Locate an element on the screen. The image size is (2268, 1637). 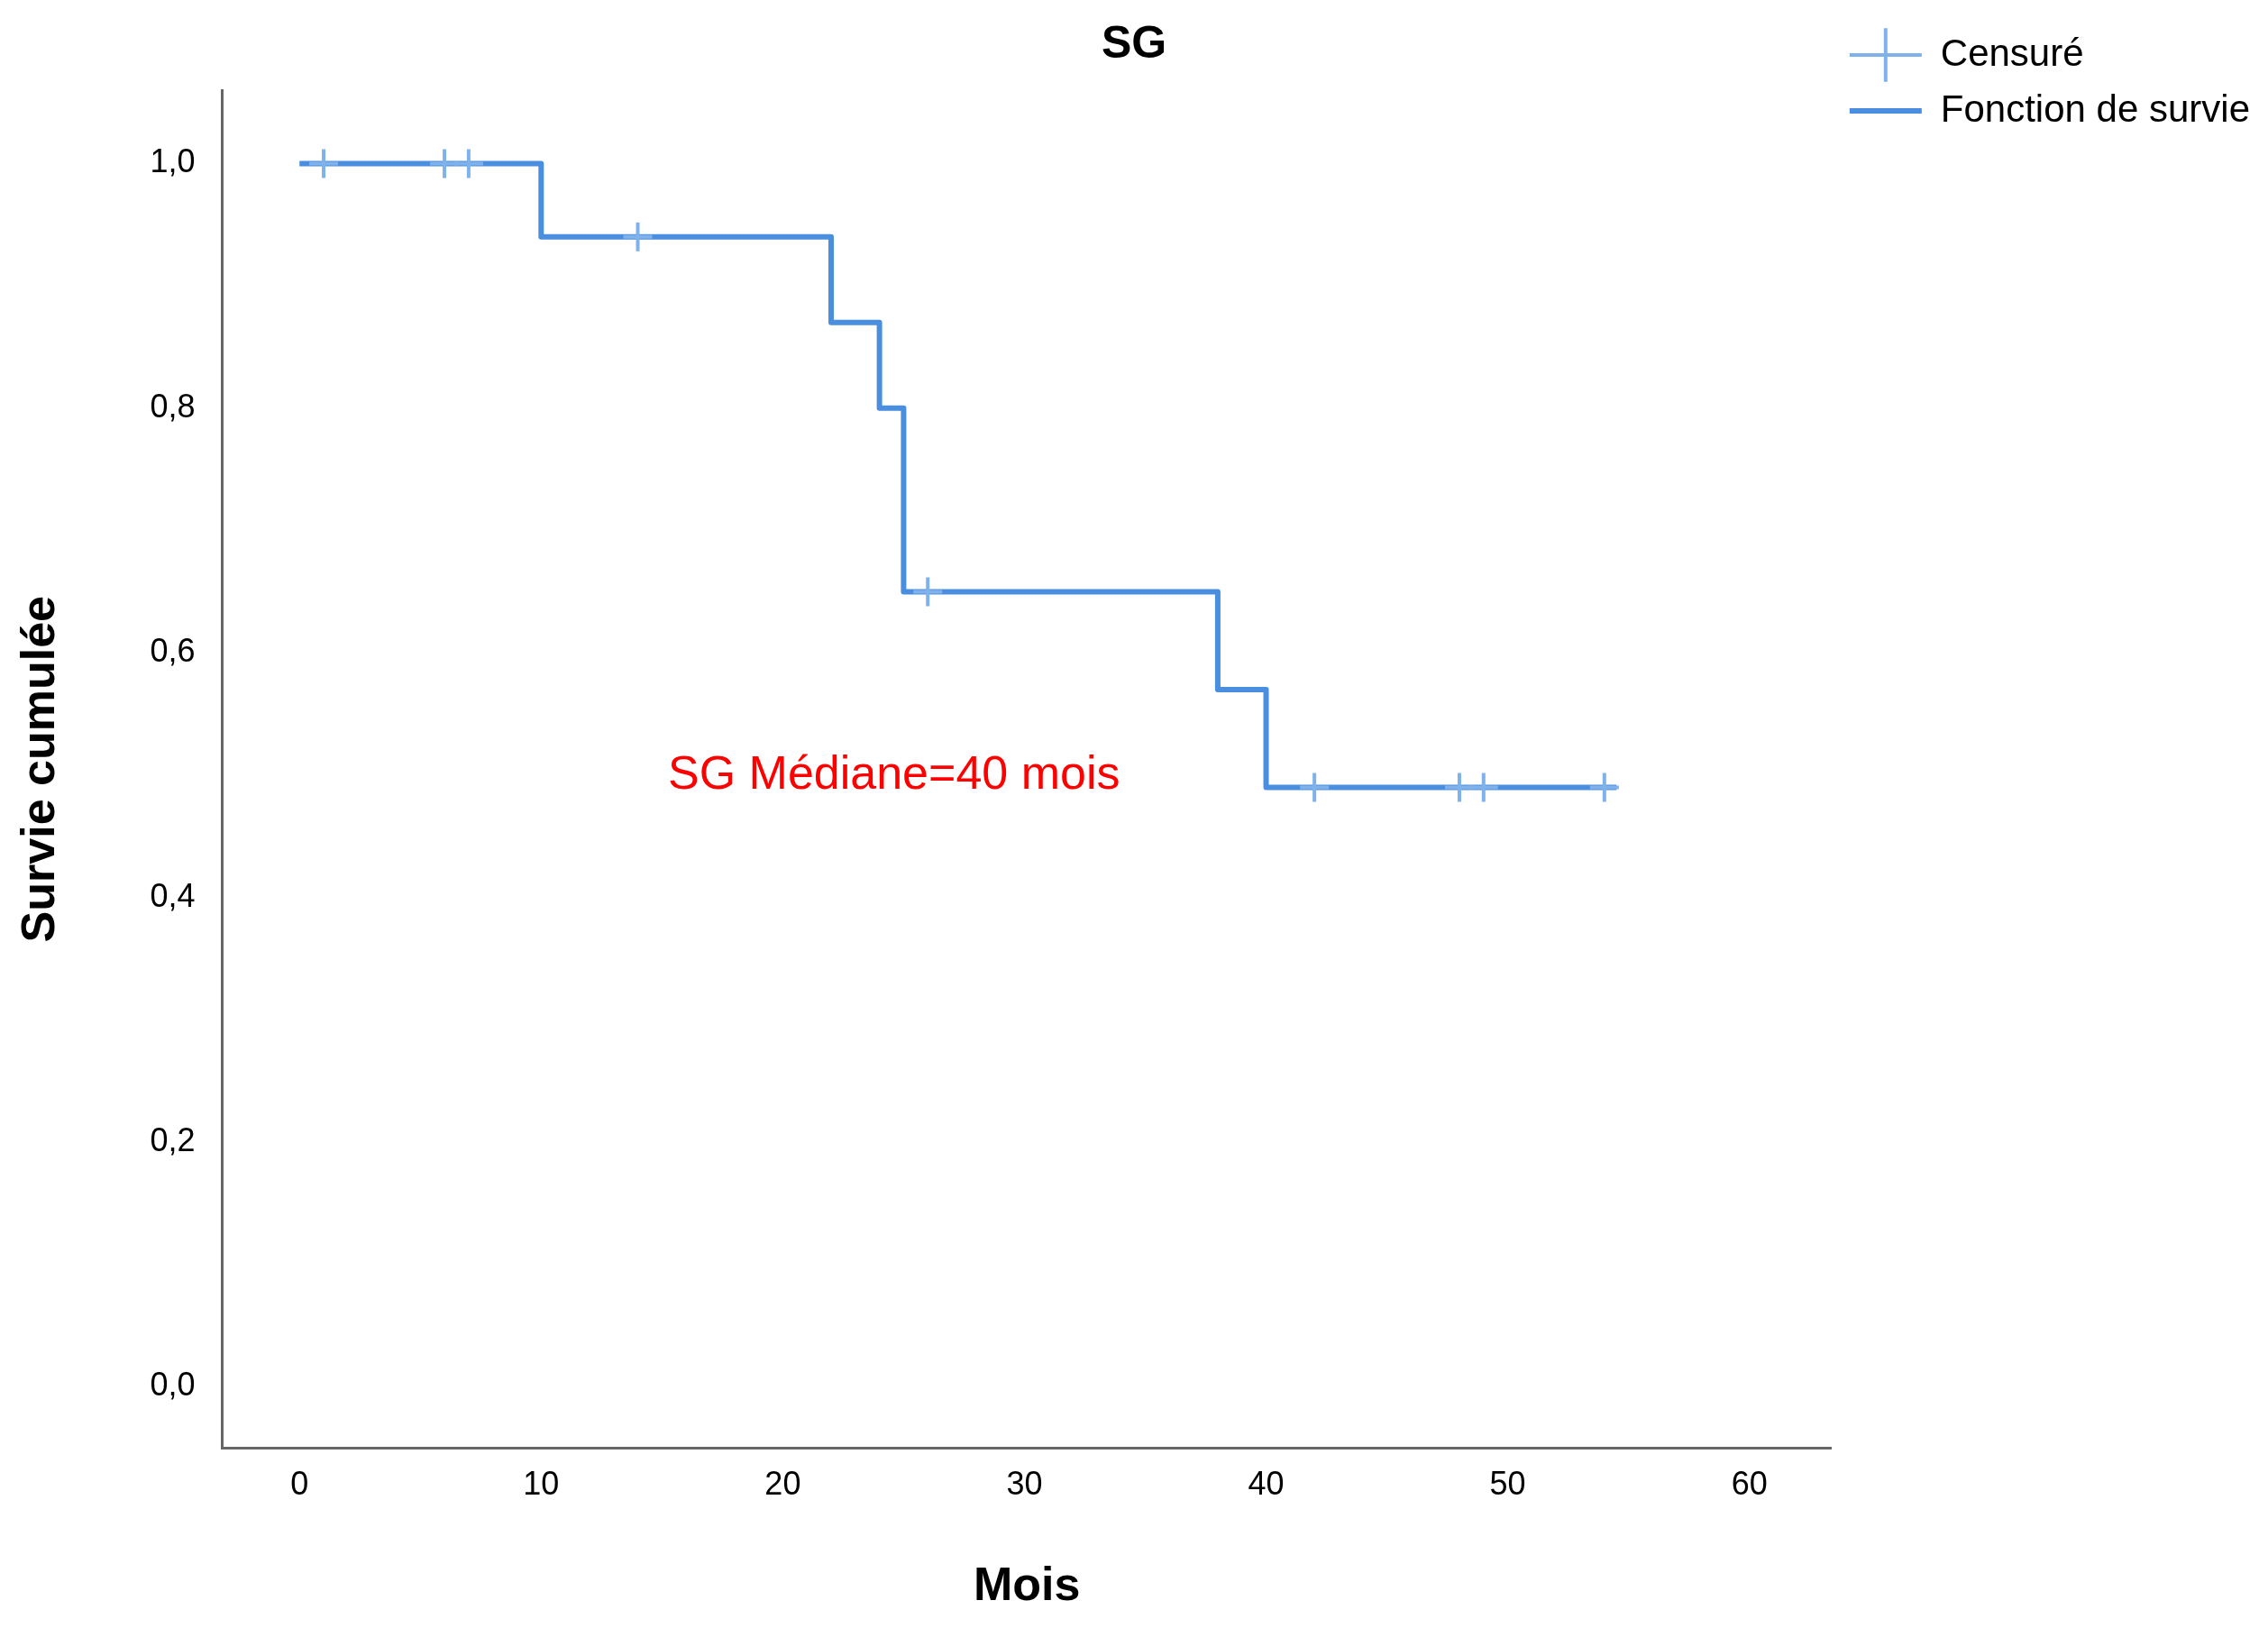
x-tick-label: 30 is located at coordinates (1024, 1483).